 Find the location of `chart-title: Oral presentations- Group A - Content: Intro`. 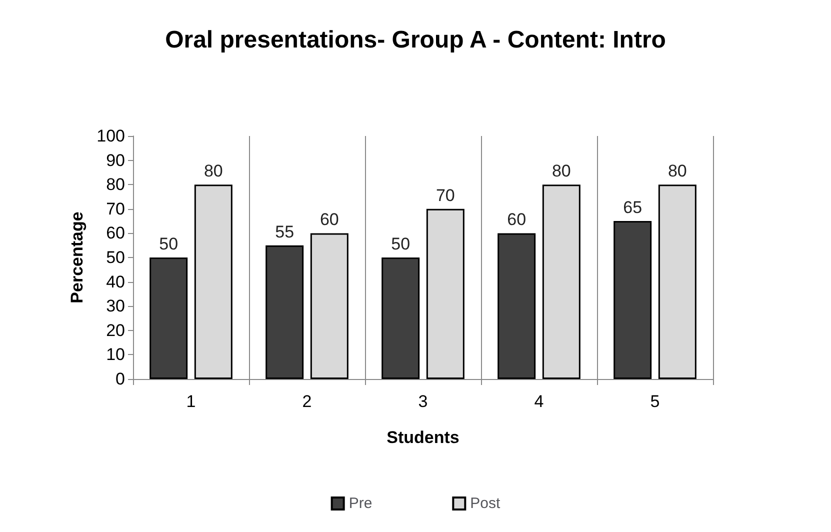

chart-title: Oral presentations- Group A - Content: Intro is located at coordinates (415, 40).